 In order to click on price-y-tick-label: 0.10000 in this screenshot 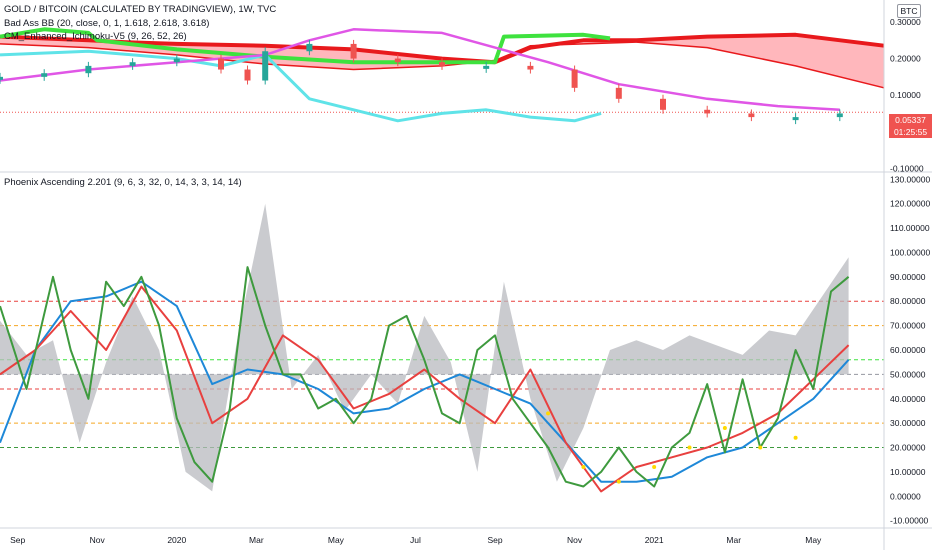, I will do `click(905, 95)`.